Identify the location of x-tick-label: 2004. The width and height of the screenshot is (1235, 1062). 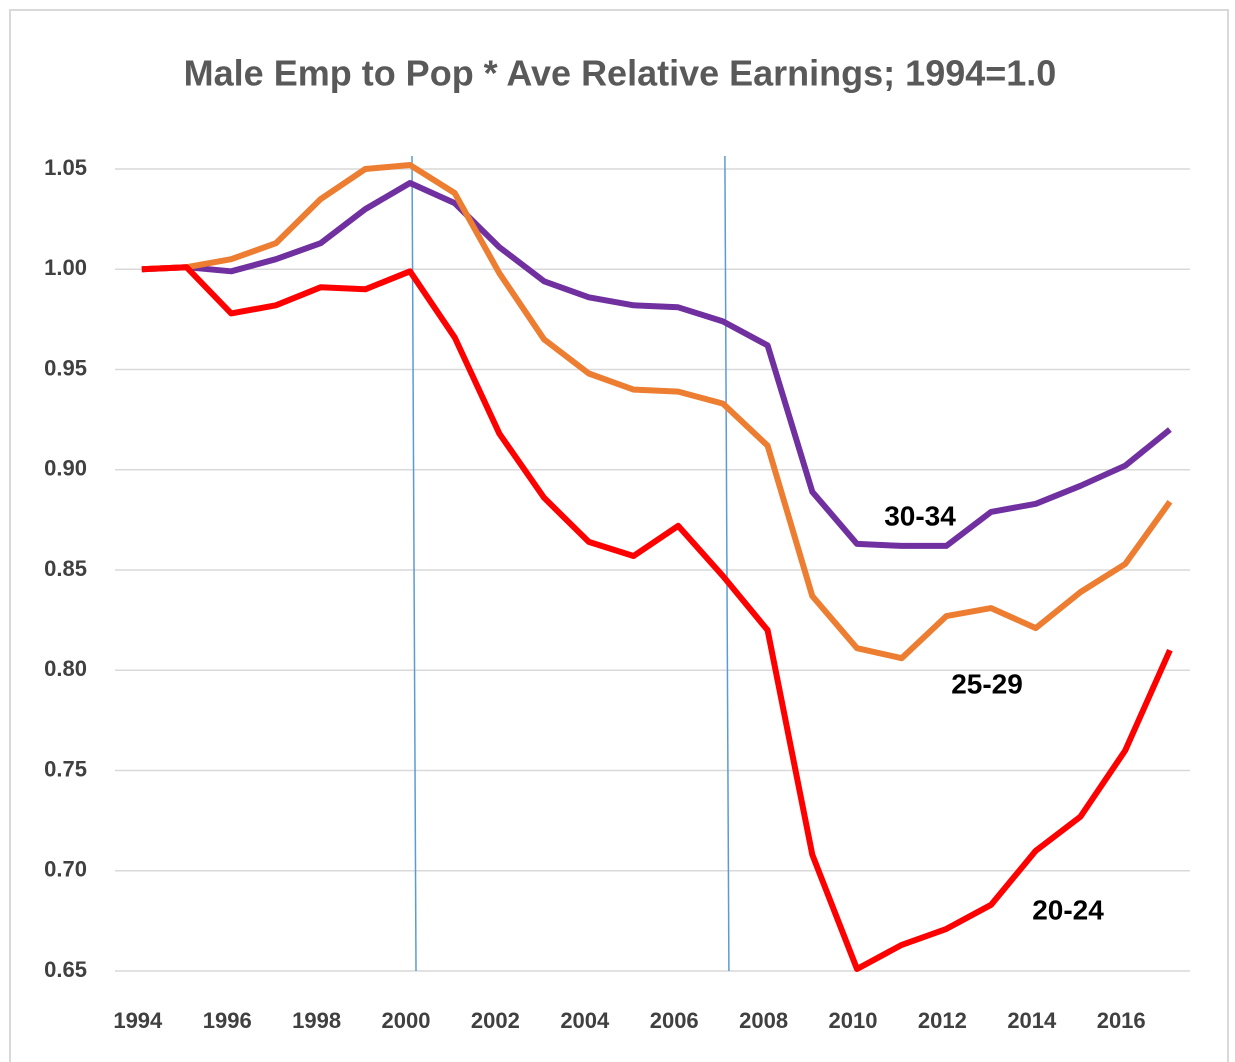
(585, 1020).